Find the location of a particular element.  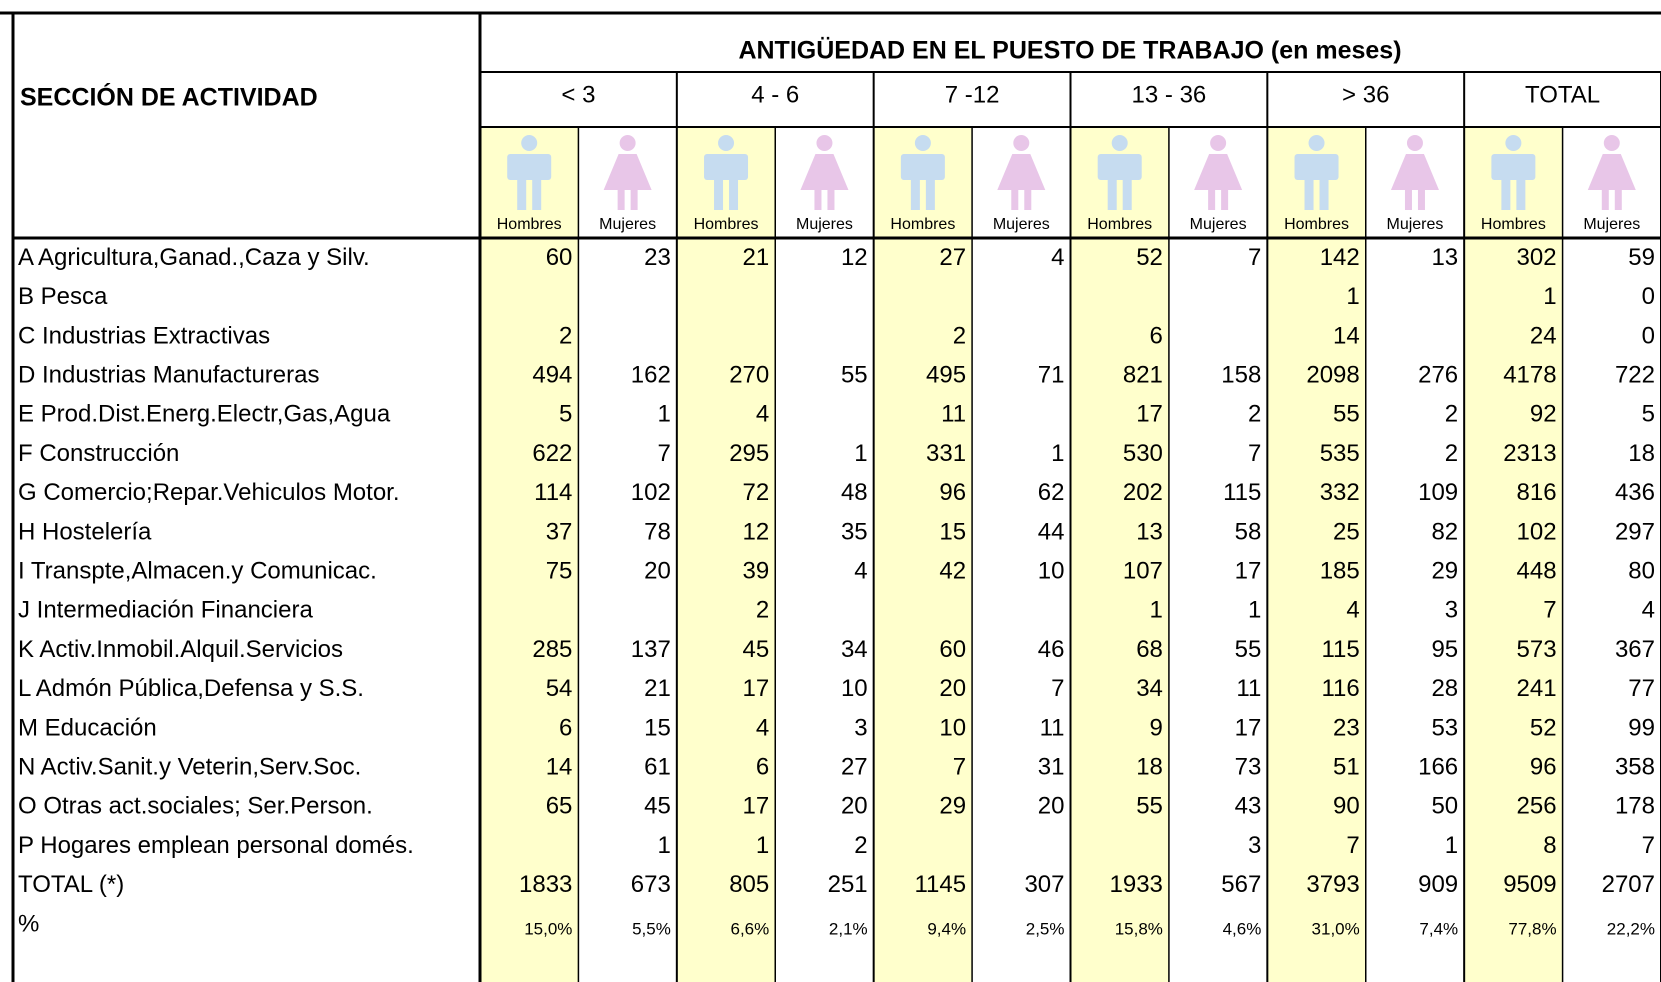

cell-value: 68 is located at coordinates (1149, 649).